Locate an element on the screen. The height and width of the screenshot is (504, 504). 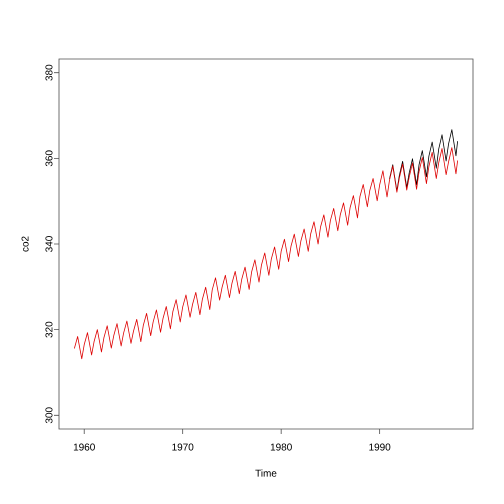
x-axis-title: Time is located at coordinates (265, 473).